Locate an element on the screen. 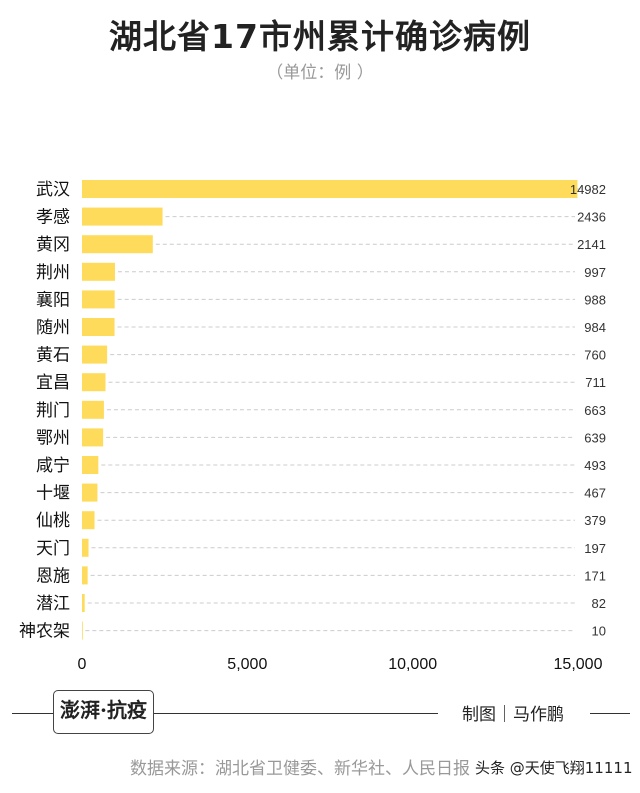 The image size is (640, 793). category-label: 随州 is located at coordinates (53, 328).